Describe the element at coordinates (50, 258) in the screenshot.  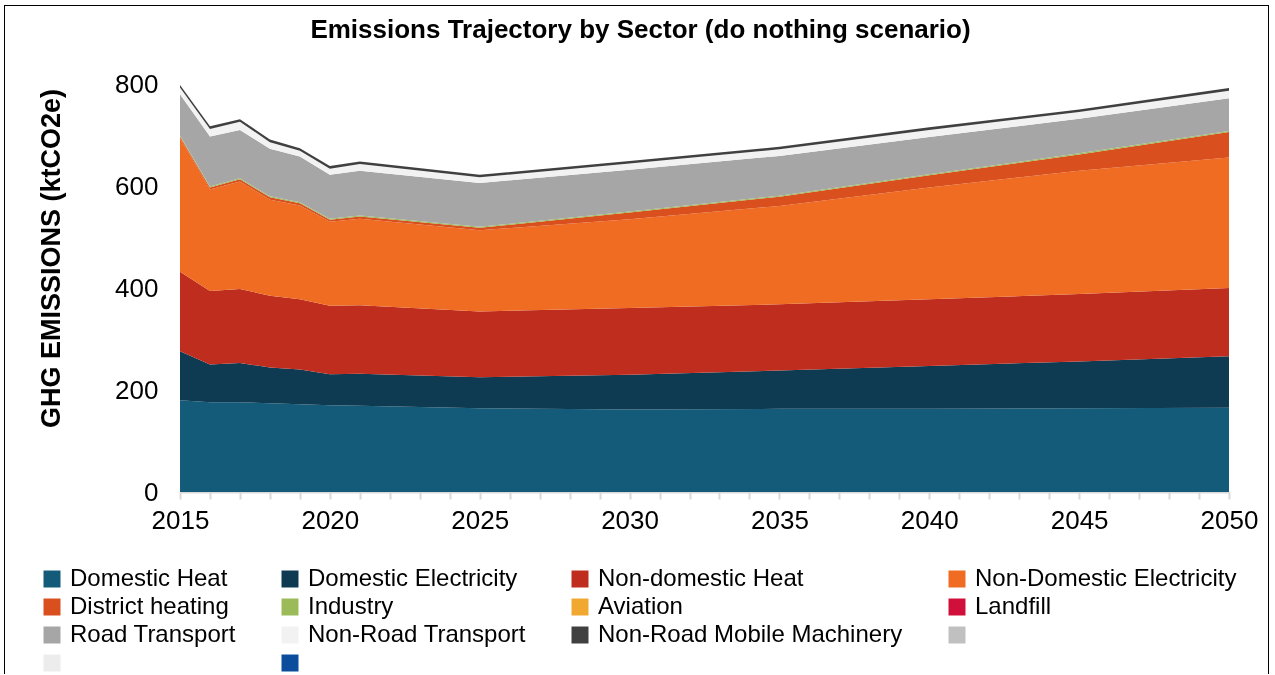
I see `y-axis-title: GHG EMISSIONS (ktCO2e)` at that location.